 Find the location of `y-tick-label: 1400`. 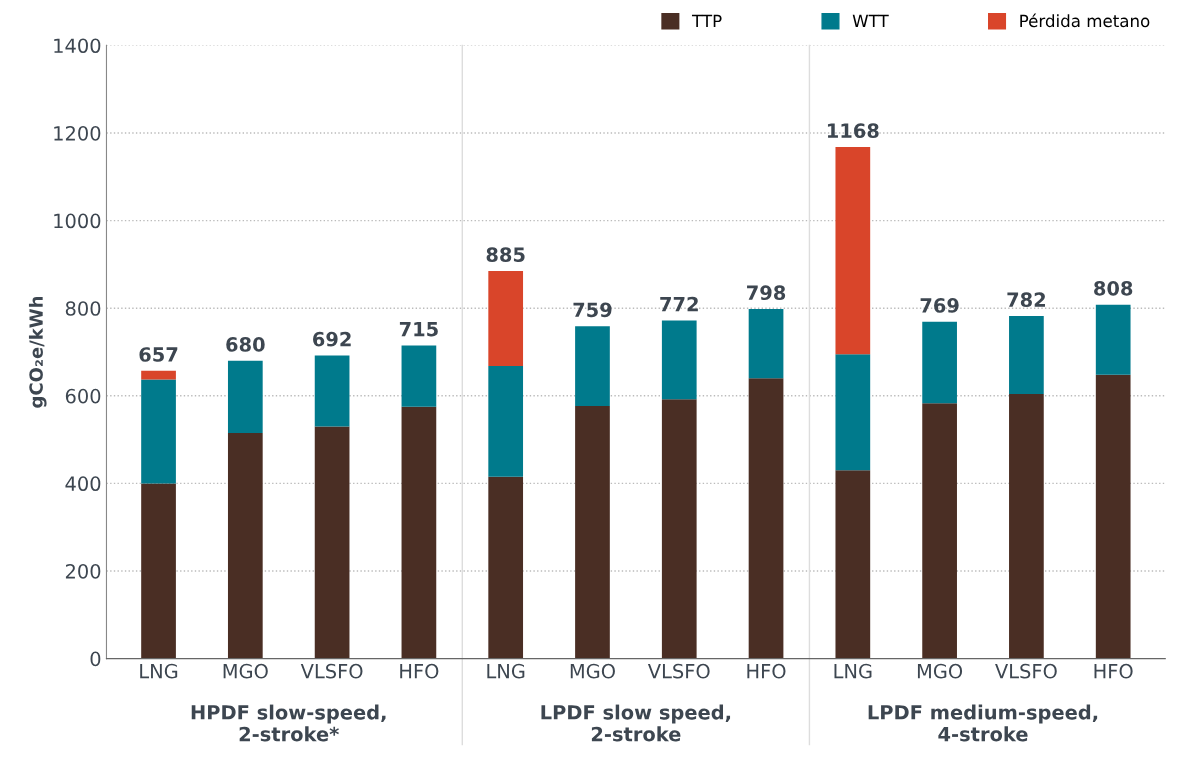

y-tick-label: 1400 is located at coordinates (77, 46).